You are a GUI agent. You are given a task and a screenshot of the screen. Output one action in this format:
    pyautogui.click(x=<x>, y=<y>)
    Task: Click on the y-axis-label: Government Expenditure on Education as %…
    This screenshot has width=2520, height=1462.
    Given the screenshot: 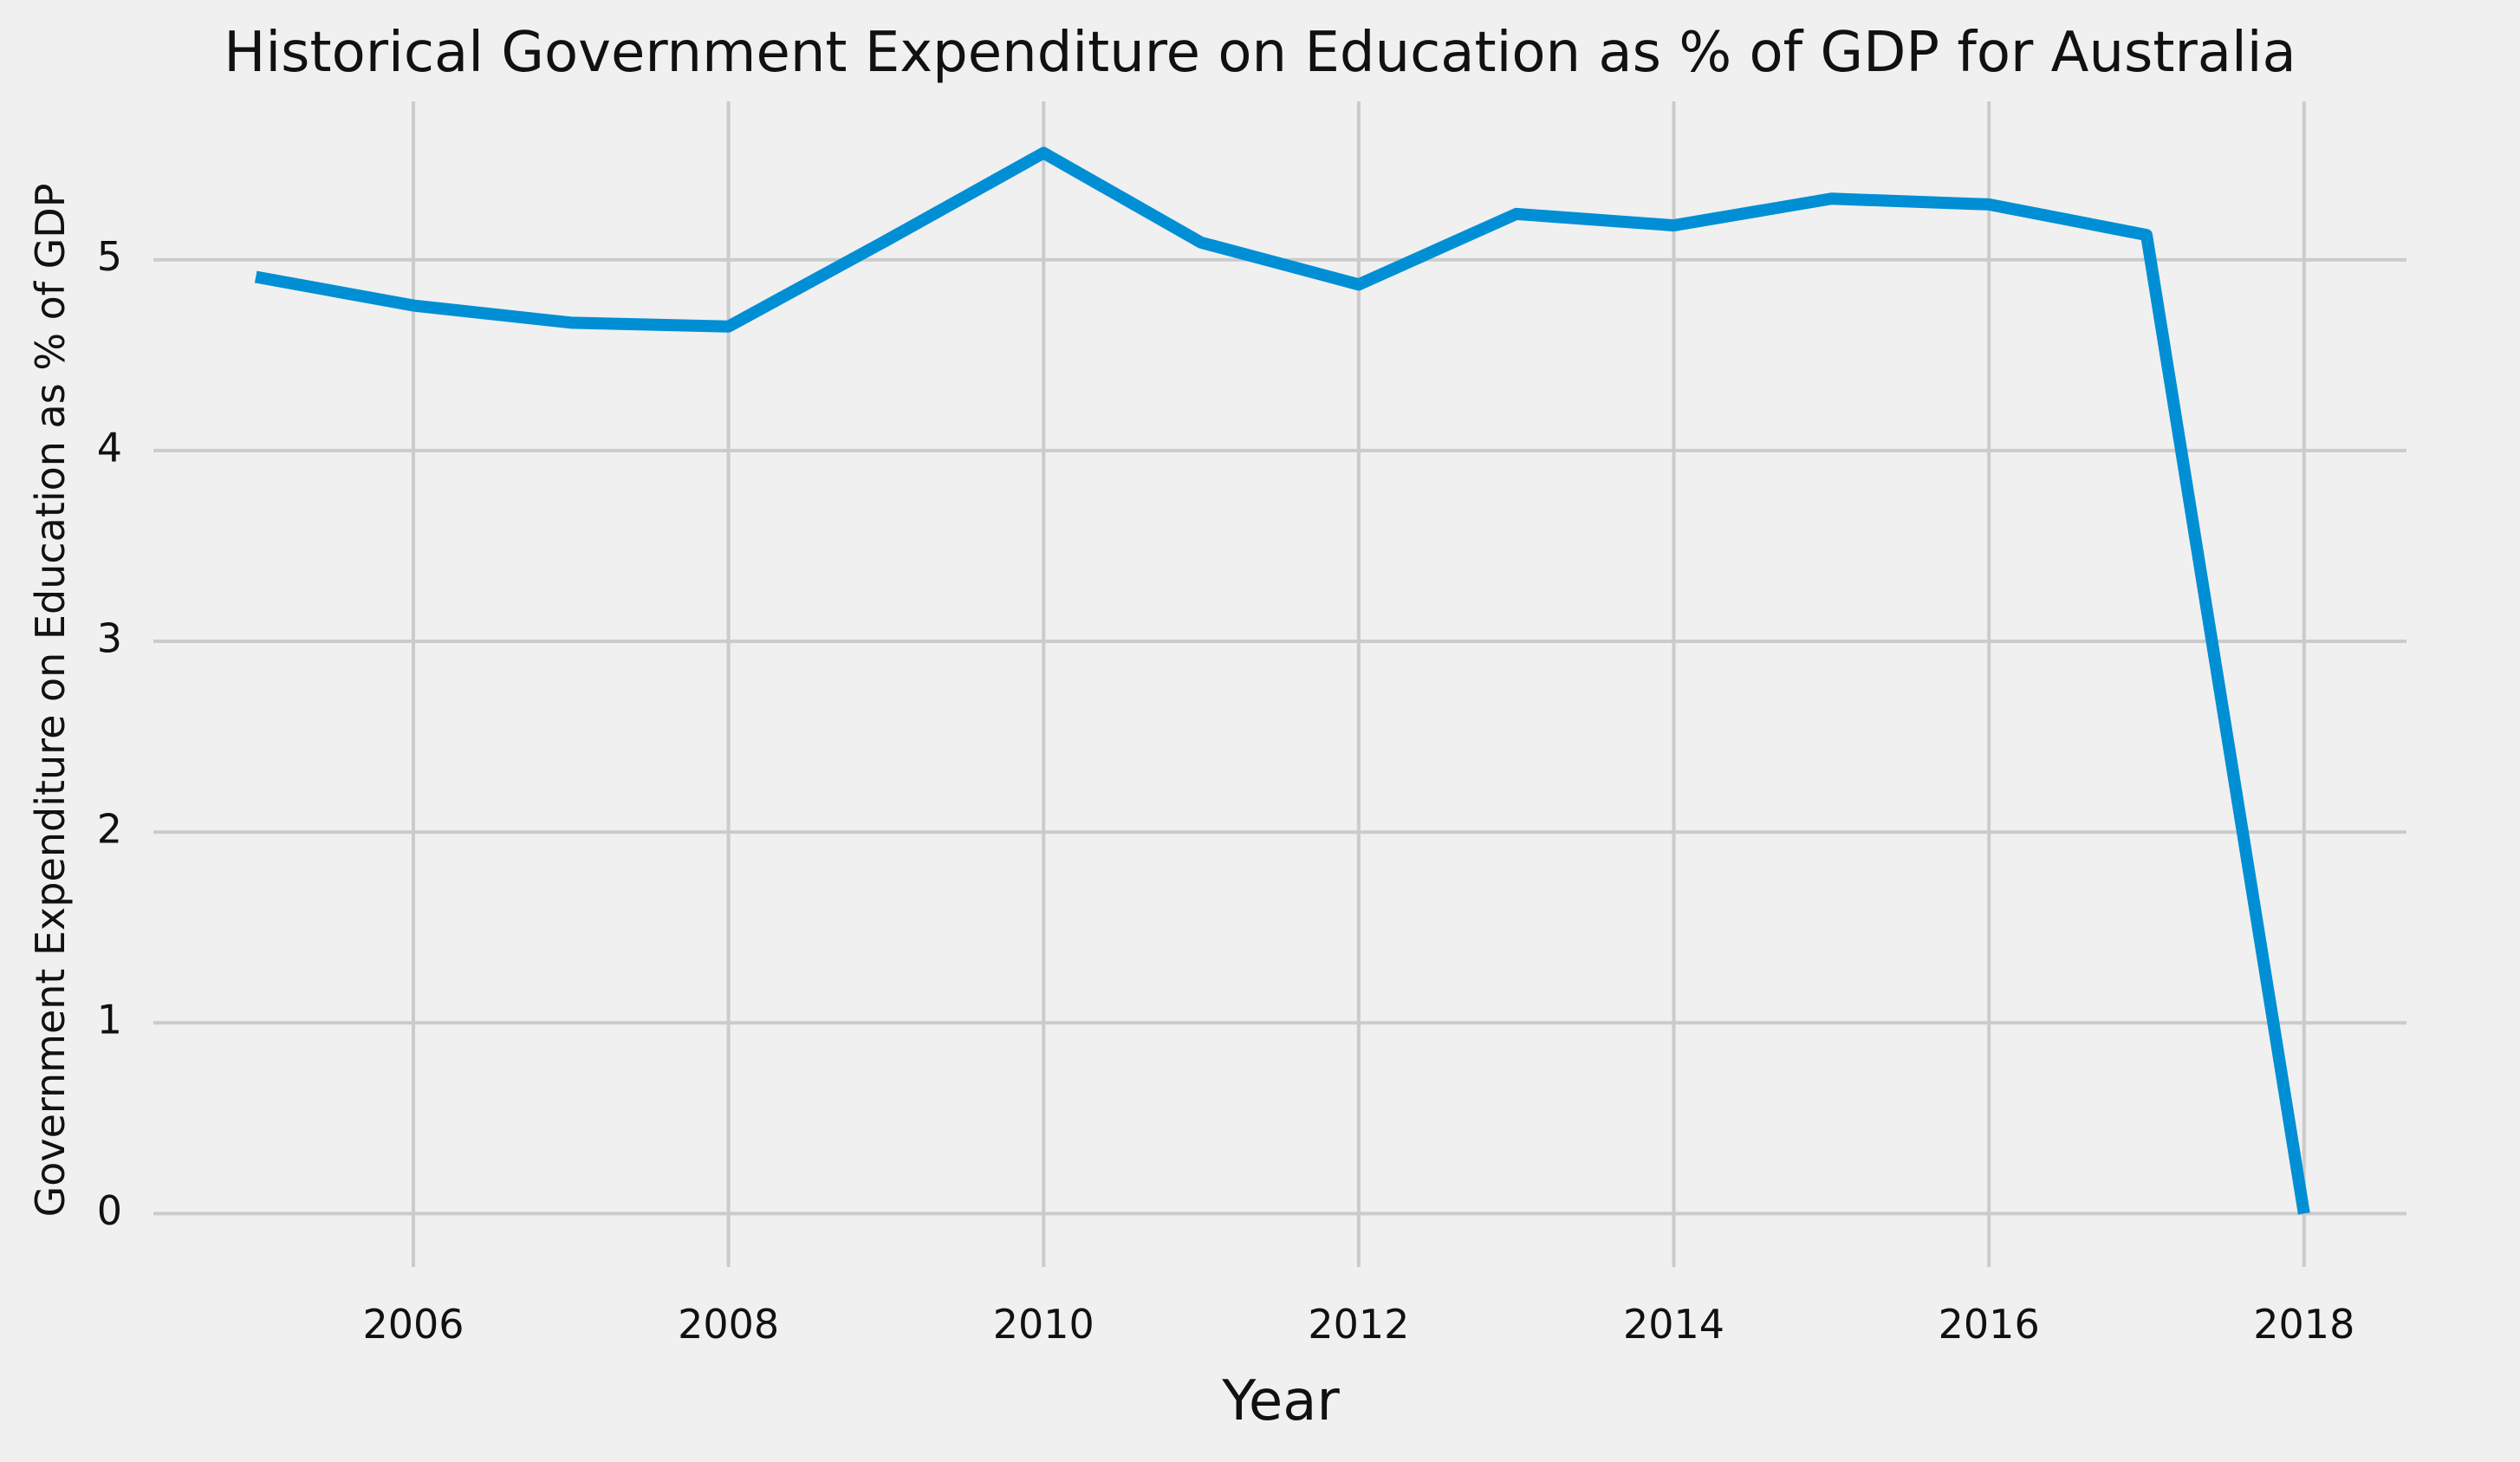 What is the action you would take?
    pyautogui.click(x=50, y=701)
    